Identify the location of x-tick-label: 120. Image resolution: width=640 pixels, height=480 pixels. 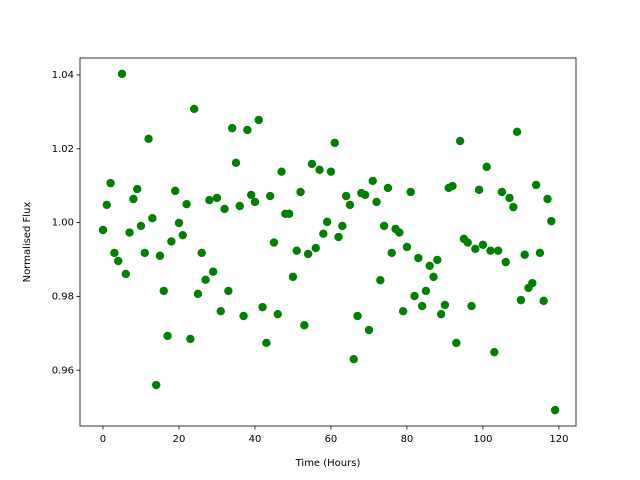
(558, 439).